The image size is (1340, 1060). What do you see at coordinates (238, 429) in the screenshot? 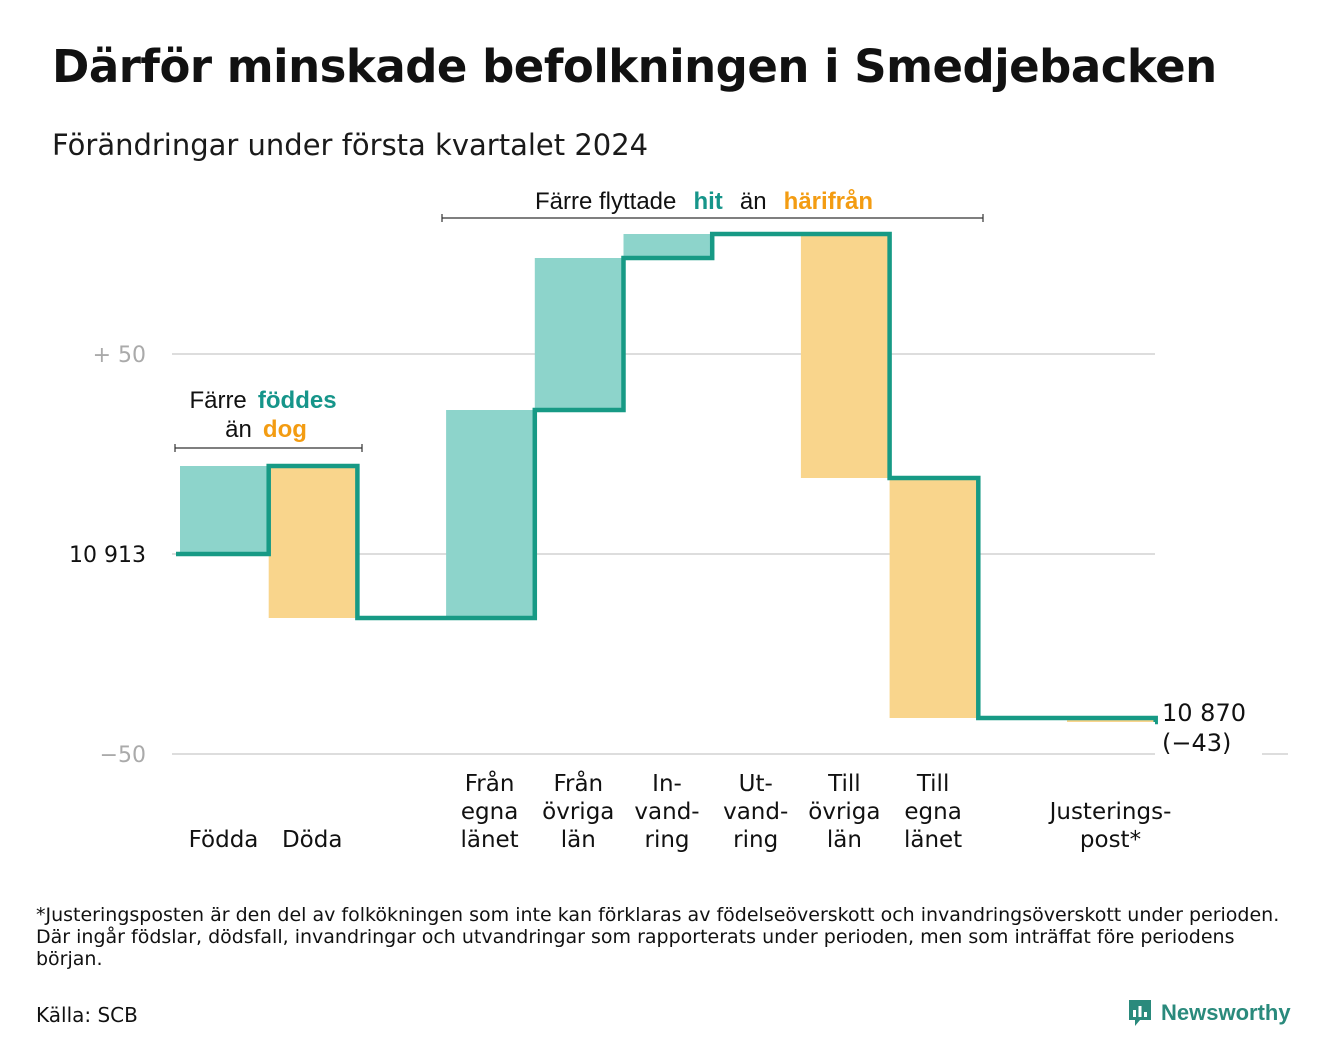
I see `deaths-prefix: än` at bounding box center [238, 429].